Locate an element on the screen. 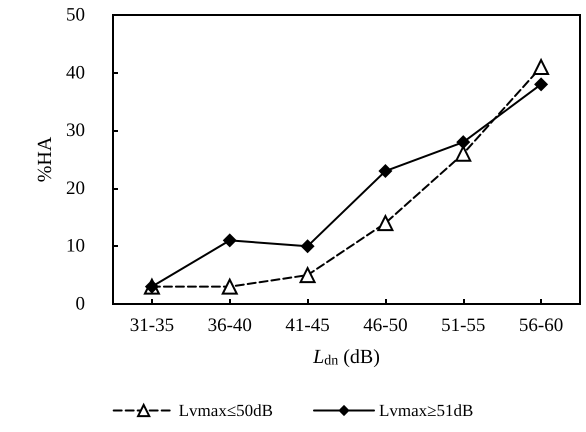 Image resolution: width=586 pixels, height=432 pixels. y-tick-label: 0 is located at coordinates (80, 304).